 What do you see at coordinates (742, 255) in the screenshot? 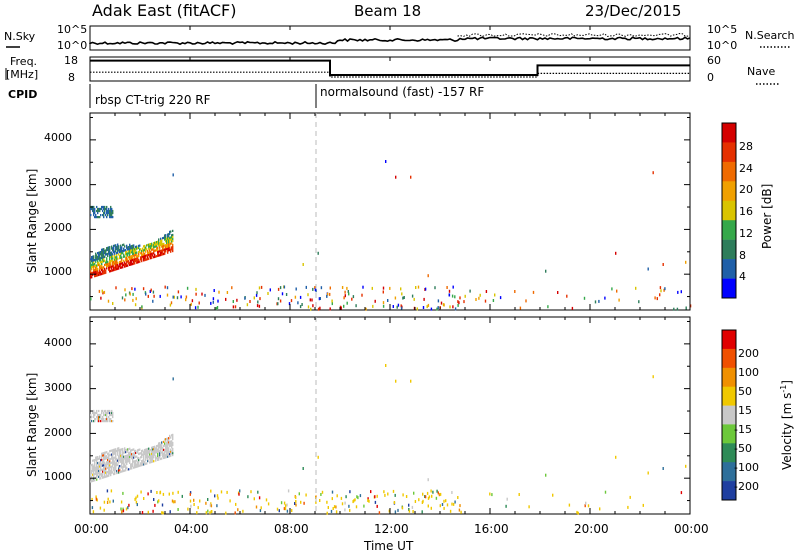
I see `power-cbar-tick-8: 8` at bounding box center [742, 255].